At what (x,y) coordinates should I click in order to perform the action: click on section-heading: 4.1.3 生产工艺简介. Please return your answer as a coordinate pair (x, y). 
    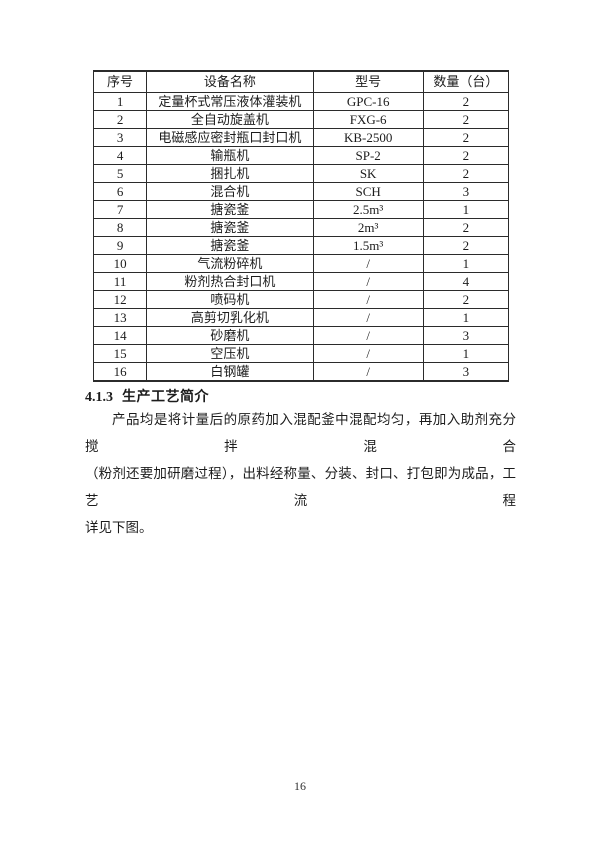
    Looking at the image, I should click on (147, 396).